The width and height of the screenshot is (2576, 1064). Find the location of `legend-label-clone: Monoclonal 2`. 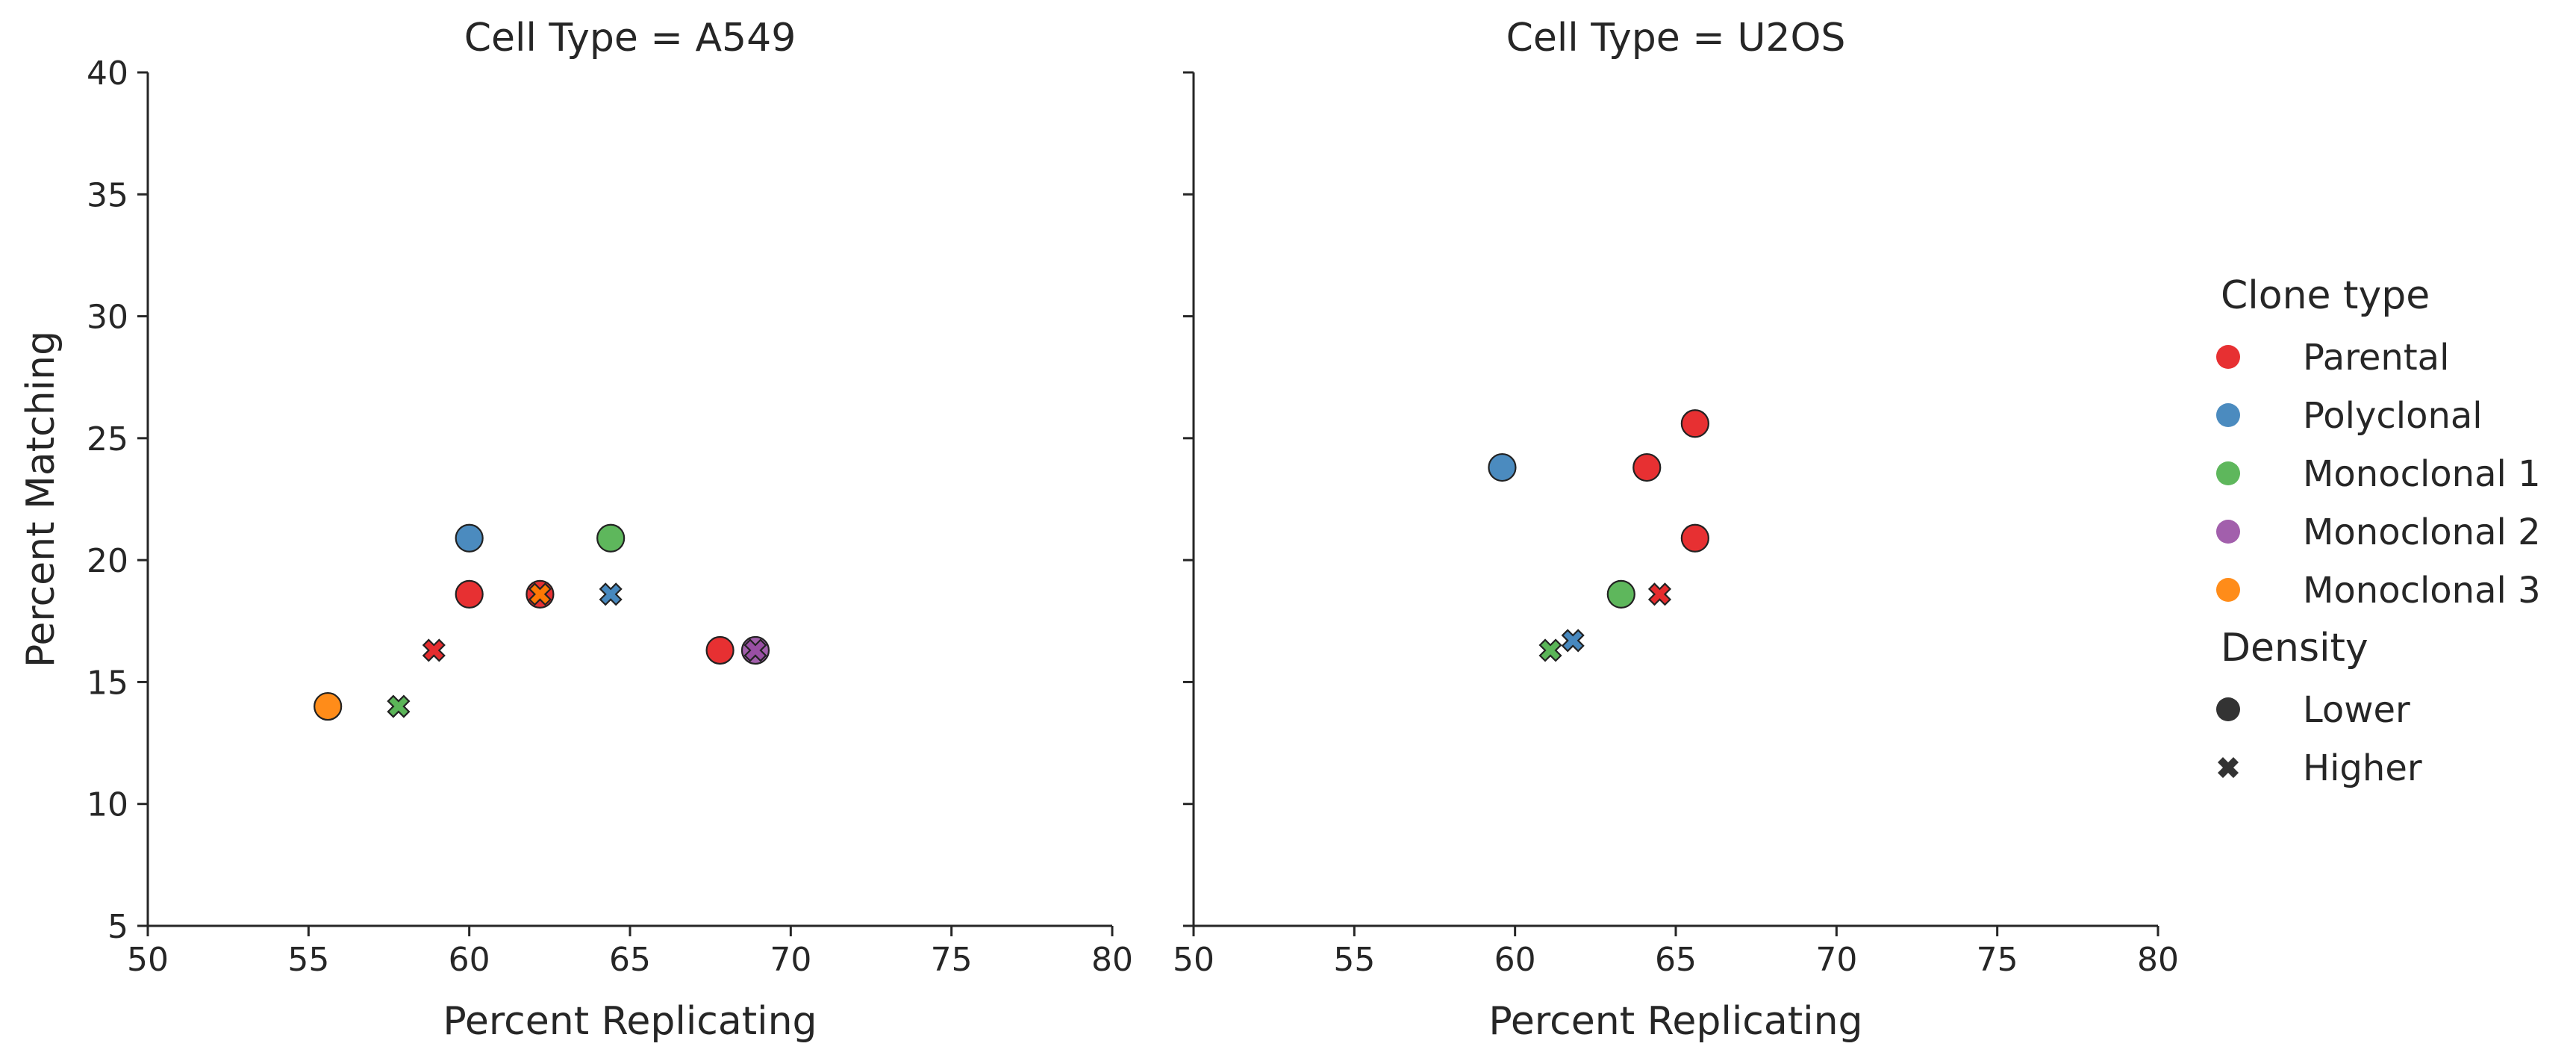

legend-label-clone: Monoclonal 2 is located at coordinates (2422, 532).